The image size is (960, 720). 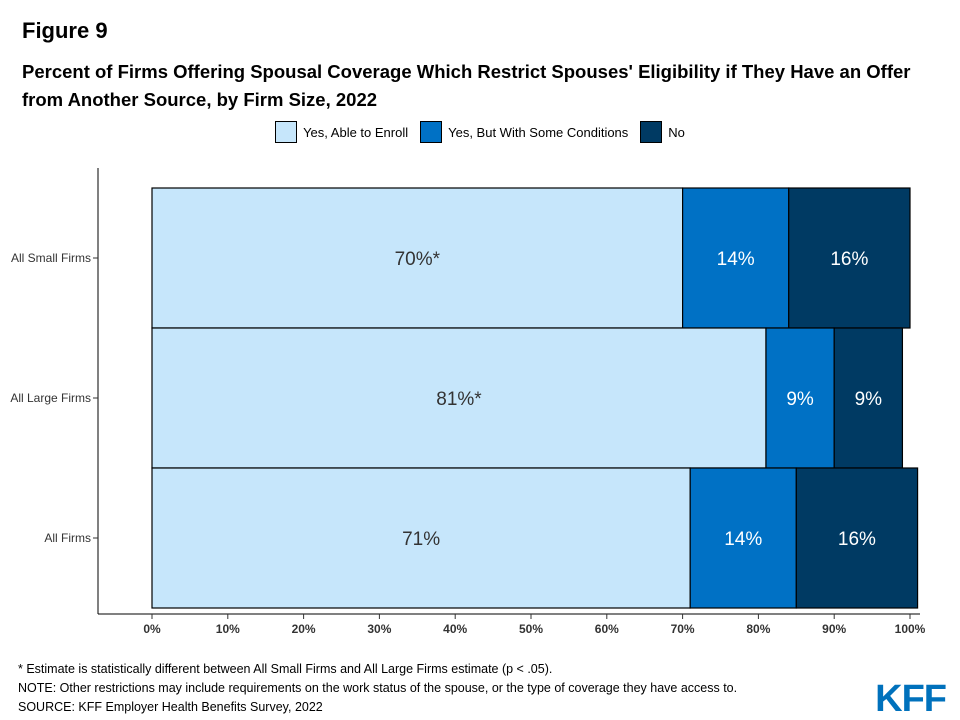 I want to click on x-tick-label: 100%, so click(x=910, y=629).